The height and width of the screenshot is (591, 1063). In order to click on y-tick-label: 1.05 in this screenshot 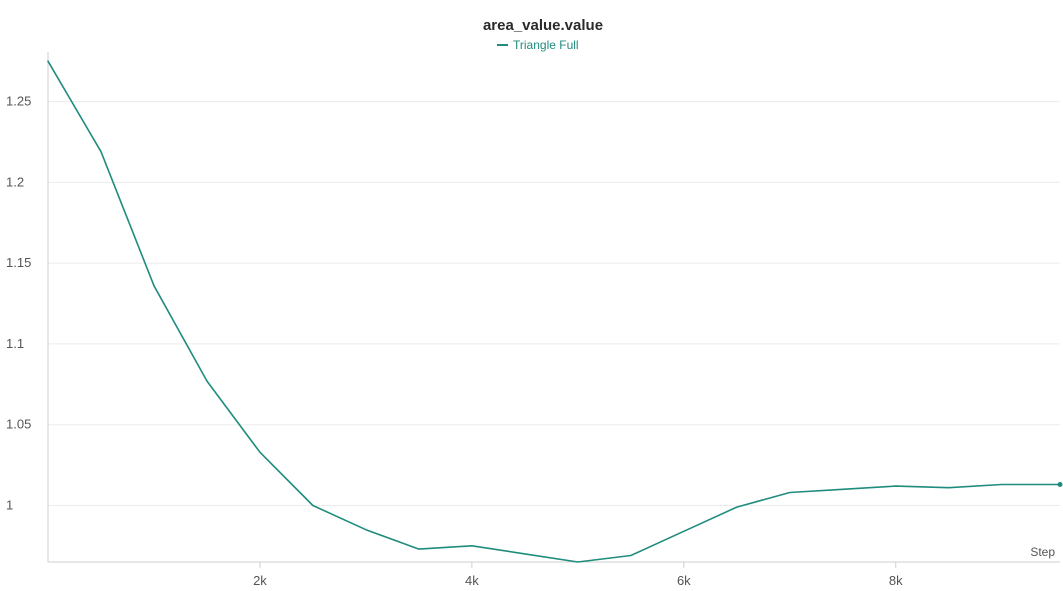, I will do `click(18, 424)`.